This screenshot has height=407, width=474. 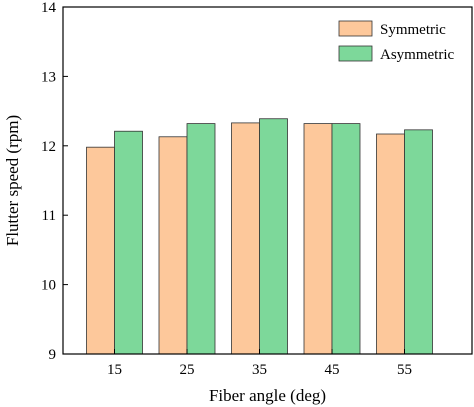 What do you see at coordinates (49, 8) in the screenshot?
I see `y-tick-label: 14` at bounding box center [49, 8].